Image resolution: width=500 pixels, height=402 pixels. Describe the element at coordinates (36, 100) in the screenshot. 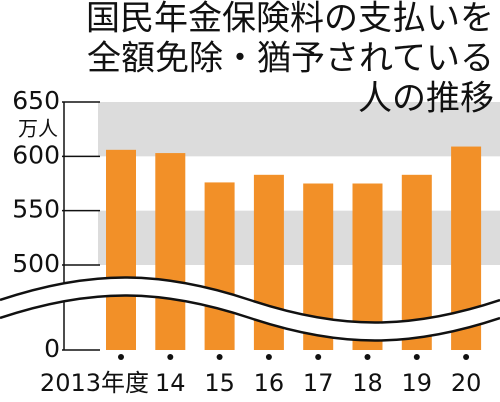

I see `y-tick-label: 650` at that location.